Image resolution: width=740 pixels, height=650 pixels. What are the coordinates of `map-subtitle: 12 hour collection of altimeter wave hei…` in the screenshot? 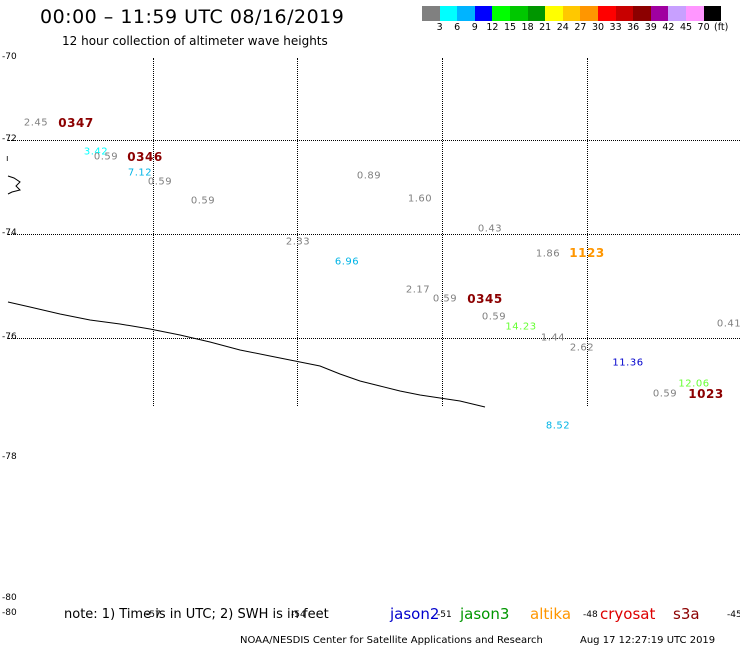 It's located at (195, 41).